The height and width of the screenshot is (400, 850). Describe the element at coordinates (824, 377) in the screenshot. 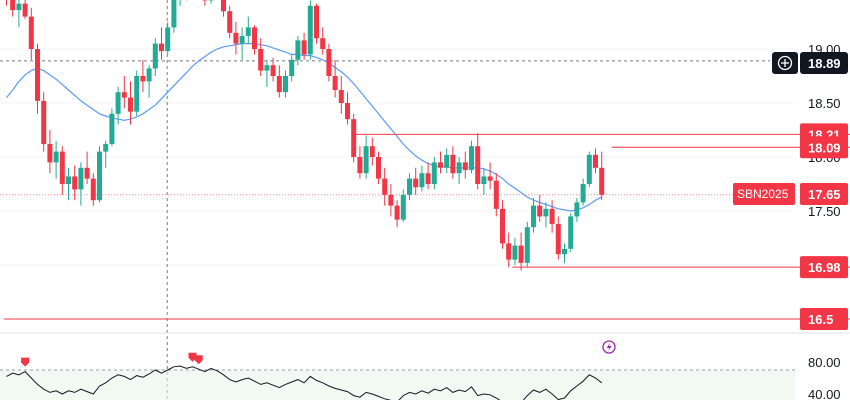

I see `rsi-axis: 80.00 40.00` at that location.